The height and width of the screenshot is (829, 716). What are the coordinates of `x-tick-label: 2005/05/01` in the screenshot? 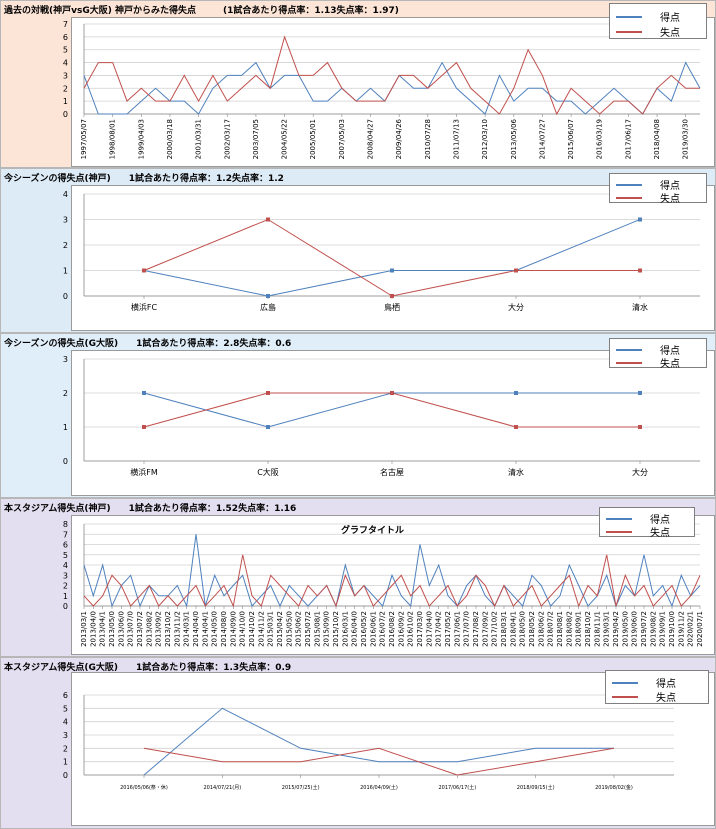 It's located at (313, 139).